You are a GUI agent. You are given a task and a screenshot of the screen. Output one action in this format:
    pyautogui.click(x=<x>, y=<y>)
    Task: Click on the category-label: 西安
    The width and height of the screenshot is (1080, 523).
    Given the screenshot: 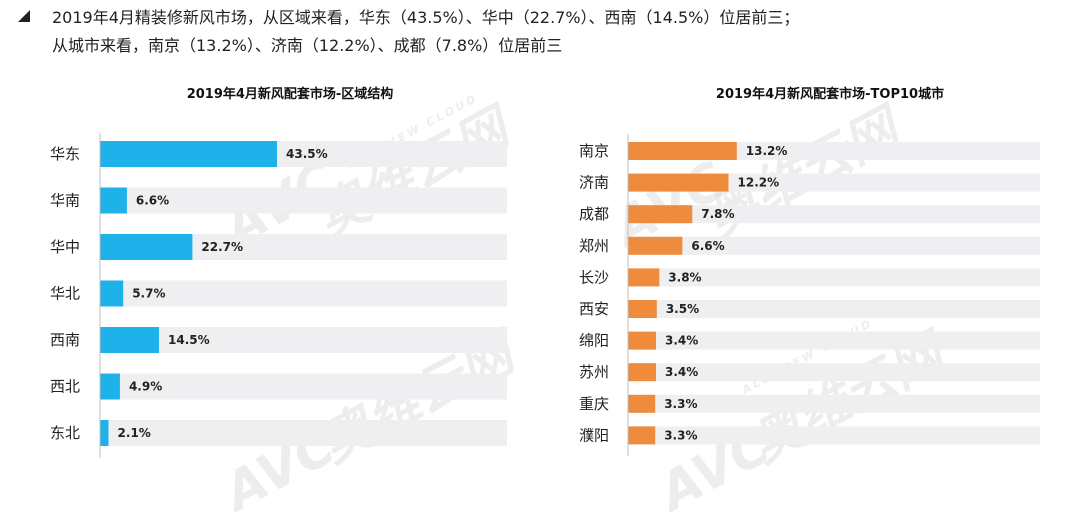 What is the action you would take?
    pyautogui.click(x=594, y=309)
    